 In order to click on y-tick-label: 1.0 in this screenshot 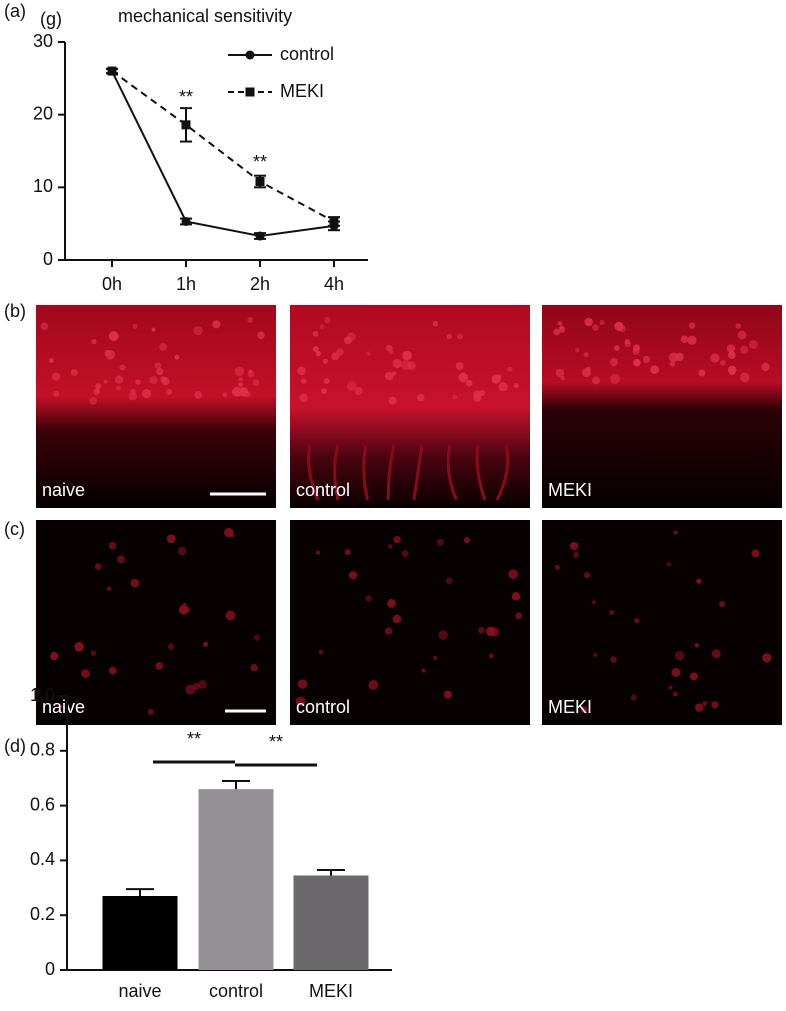, I will do `click(42, 695)`.